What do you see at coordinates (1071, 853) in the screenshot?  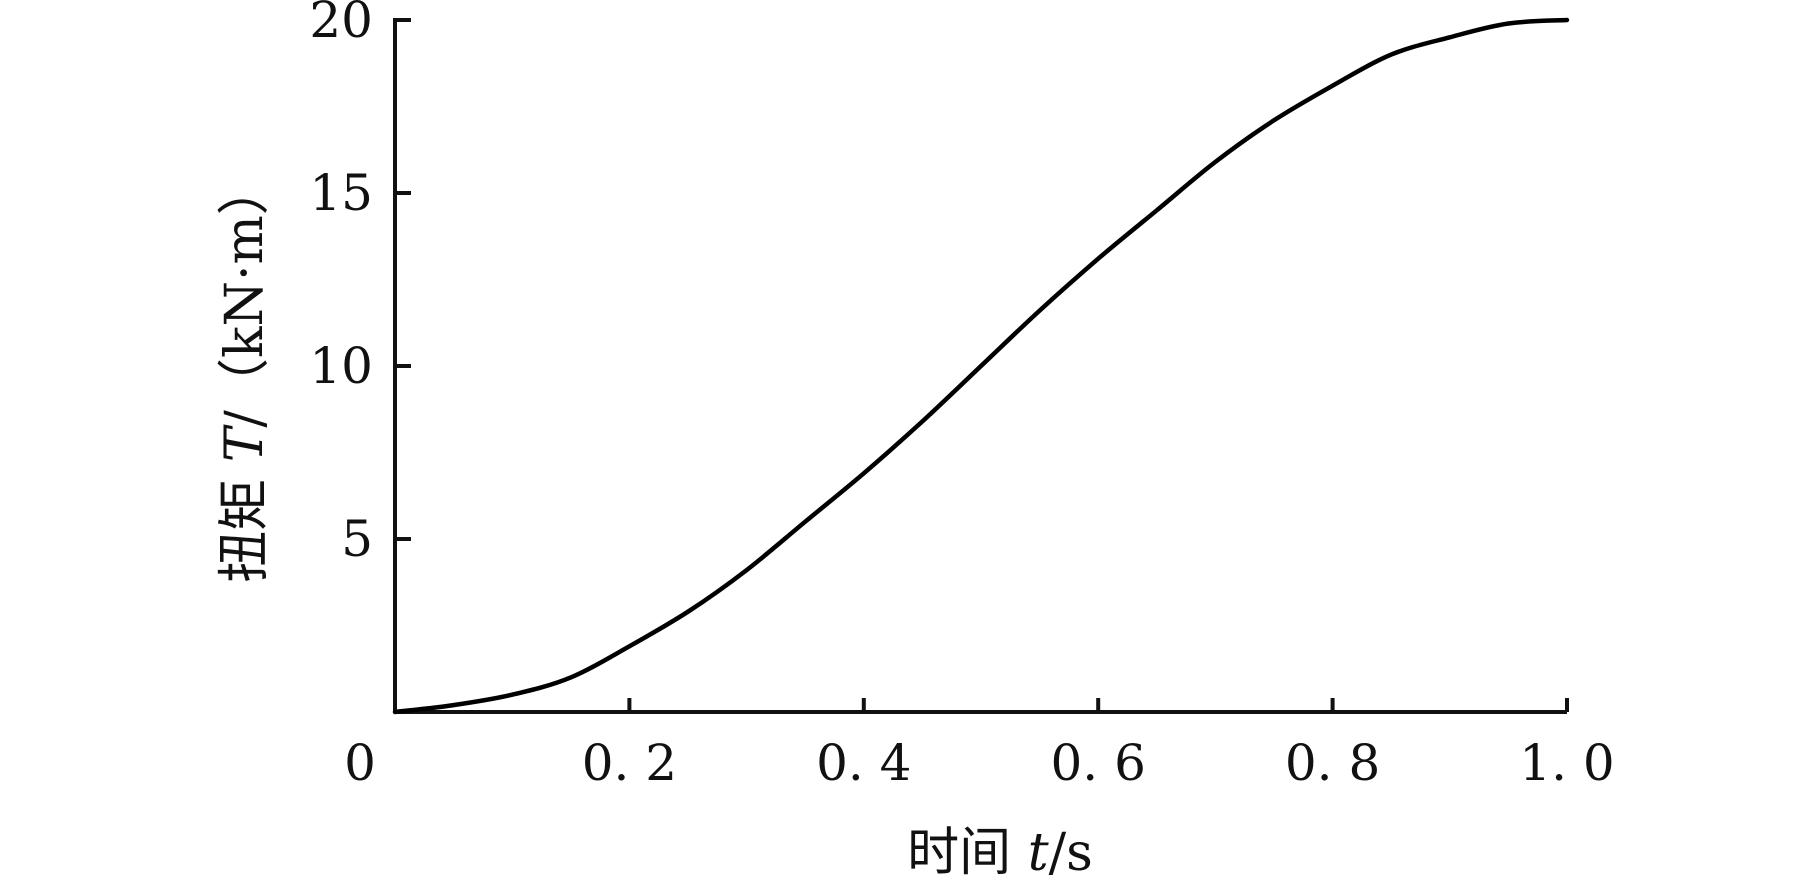 I see `x-axis-title-unit: /s` at bounding box center [1071, 853].